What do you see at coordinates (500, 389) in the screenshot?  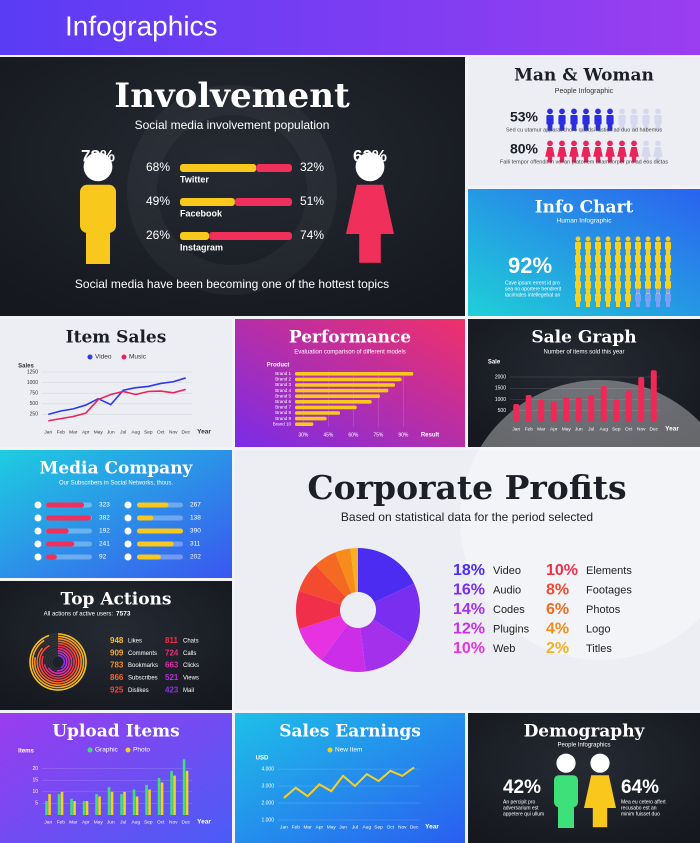 I see `y-tick-label: 1500` at bounding box center [500, 389].